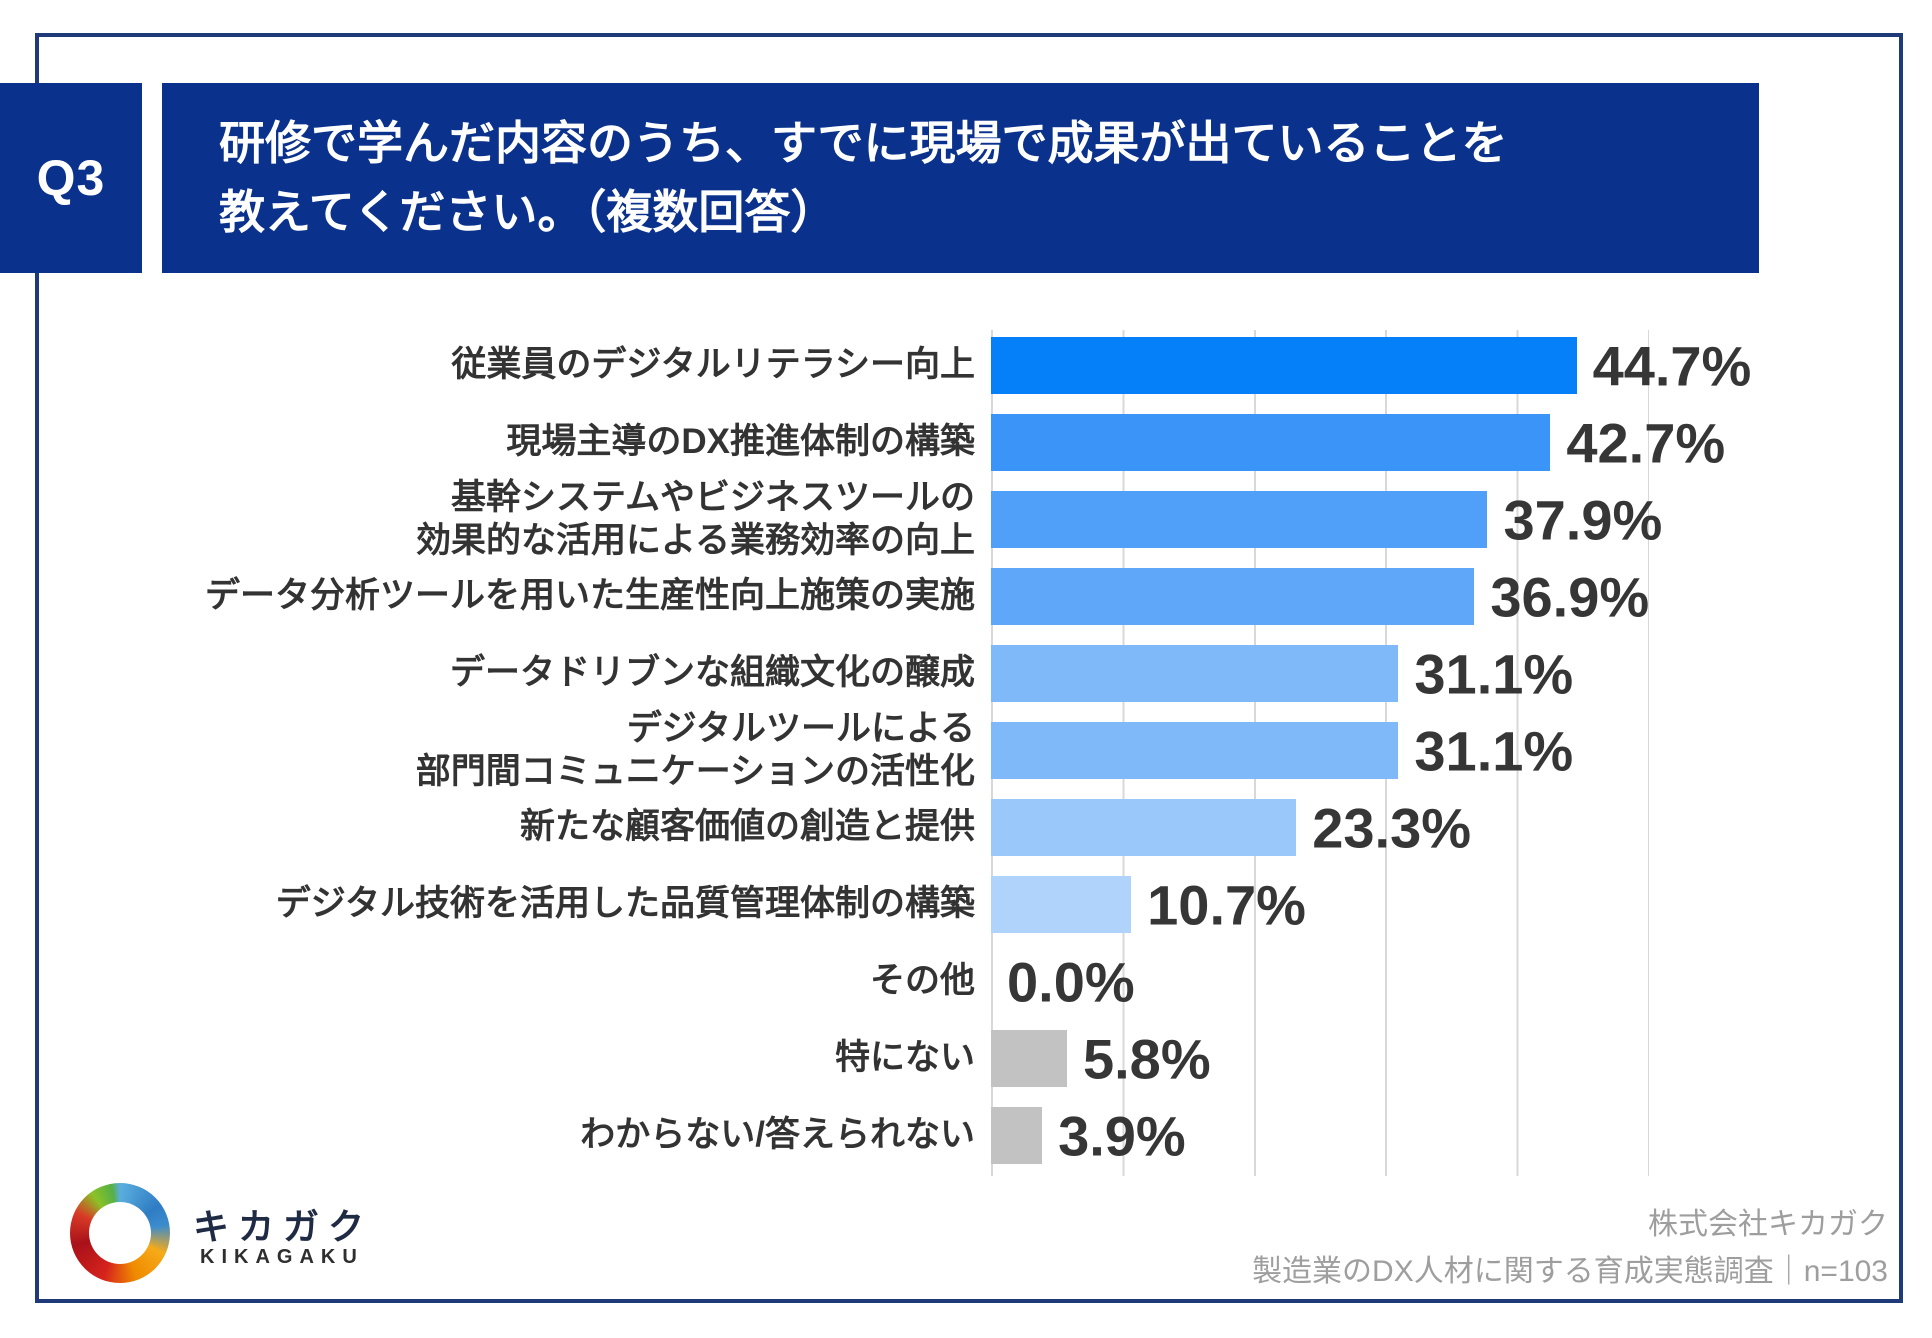 The width and height of the screenshot is (1932, 1338). What do you see at coordinates (1461, 1135) in the screenshot?
I see `bar-track: 3.9%` at bounding box center [1461, 1135].